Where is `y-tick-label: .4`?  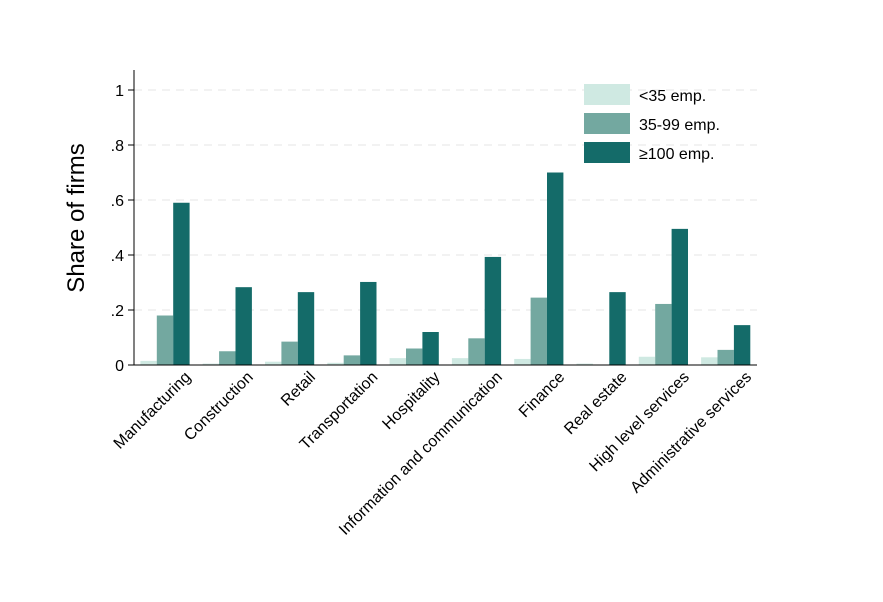
y-tick-label: .4 is located at coordinates (117, 256).